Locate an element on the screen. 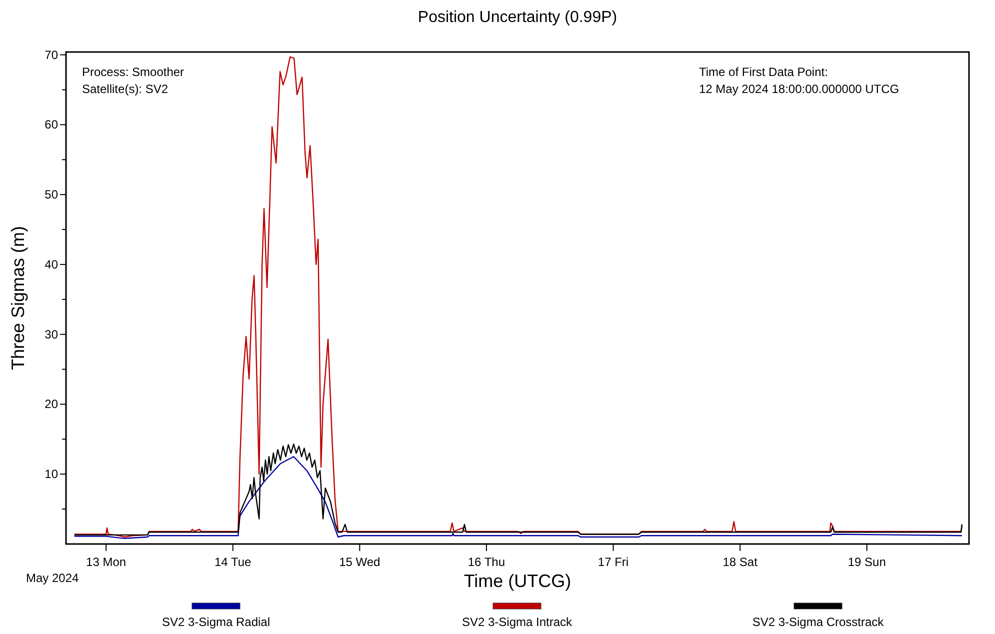 The width and height of the screenshot is (995, 634). y-tick-label: 40 is located at coordinates (51, 264).